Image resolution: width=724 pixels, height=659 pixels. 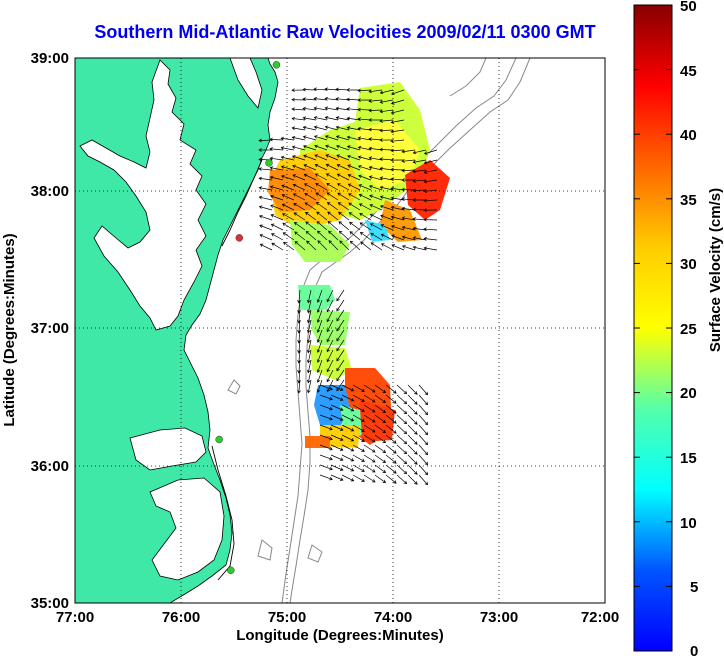 I want to click on x-tick-label: 72:00, so click(x=600, y=617).